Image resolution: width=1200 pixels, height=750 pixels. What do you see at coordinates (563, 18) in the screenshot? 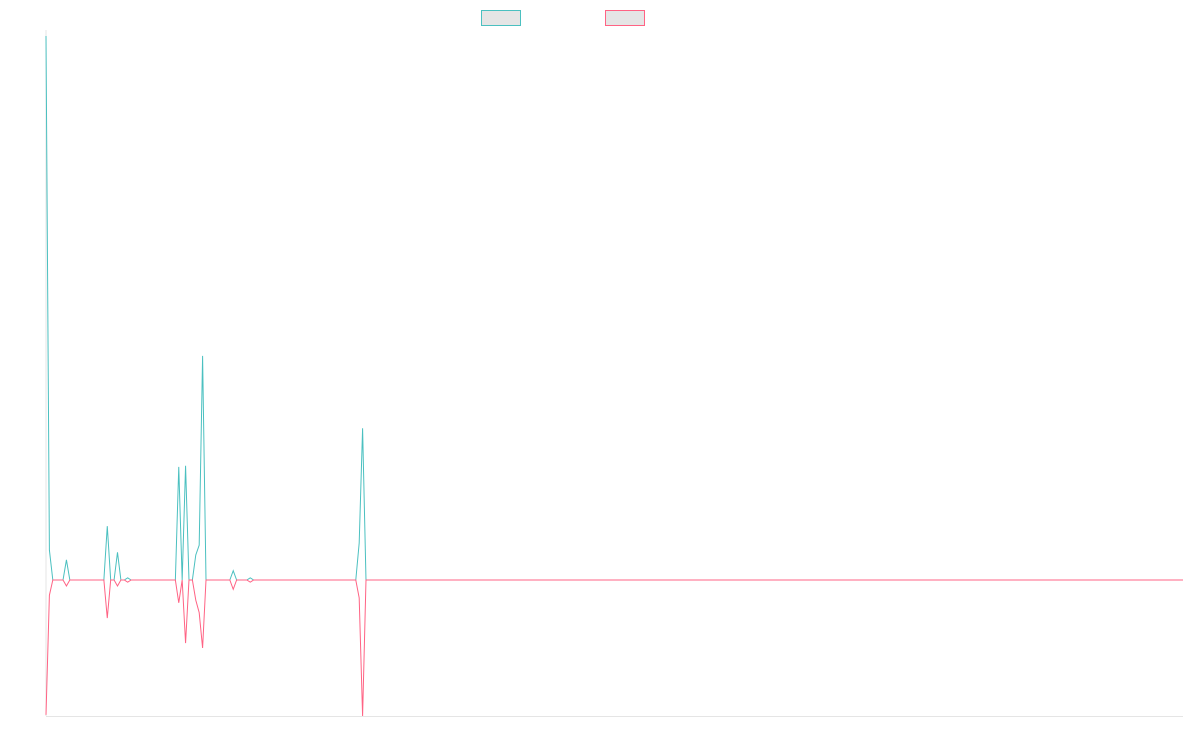
I see `legend` at bounding box center [563, 18].